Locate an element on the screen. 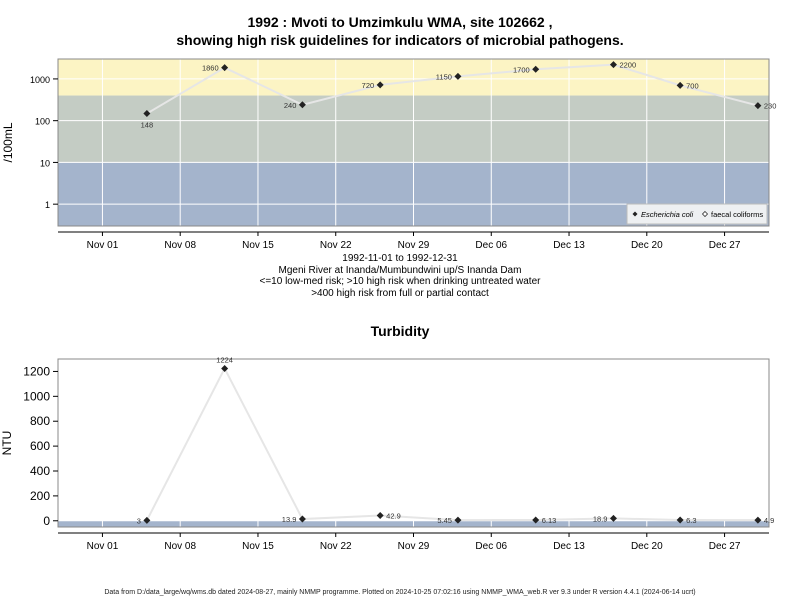  data-label: 2200 is located at coordinates (627, 65).